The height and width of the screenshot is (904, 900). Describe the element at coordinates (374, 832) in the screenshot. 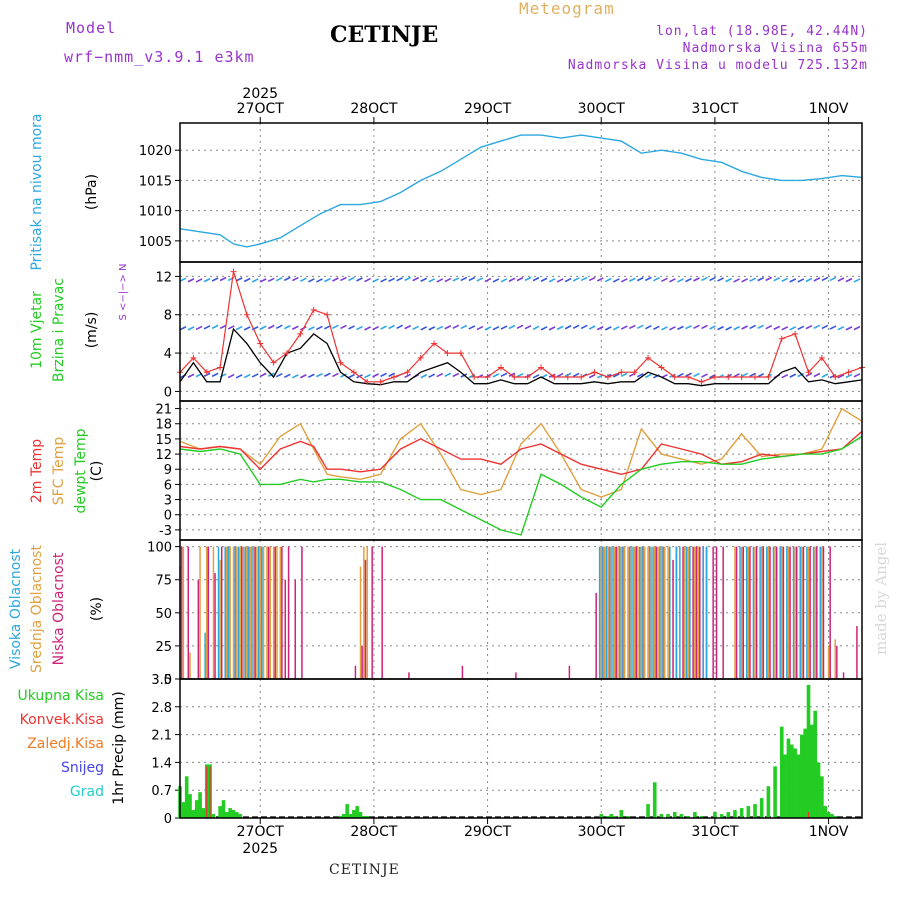

I see `bottom-day-label-1: 28OCT` at that location.